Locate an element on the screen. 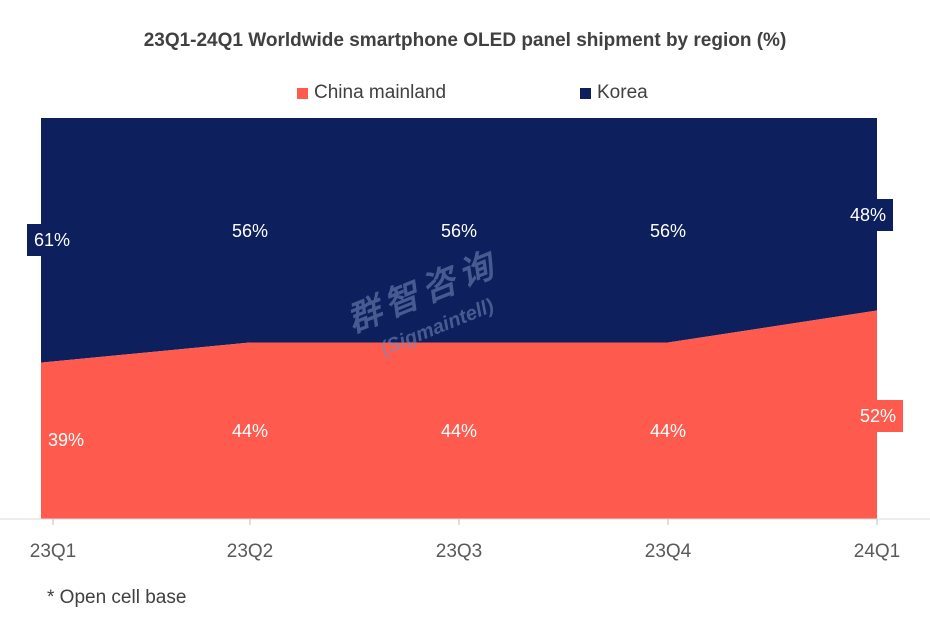 The width and height of the screenshot is (930, 624). data-label-china-0: 39% is located at coordinates (66, 440).